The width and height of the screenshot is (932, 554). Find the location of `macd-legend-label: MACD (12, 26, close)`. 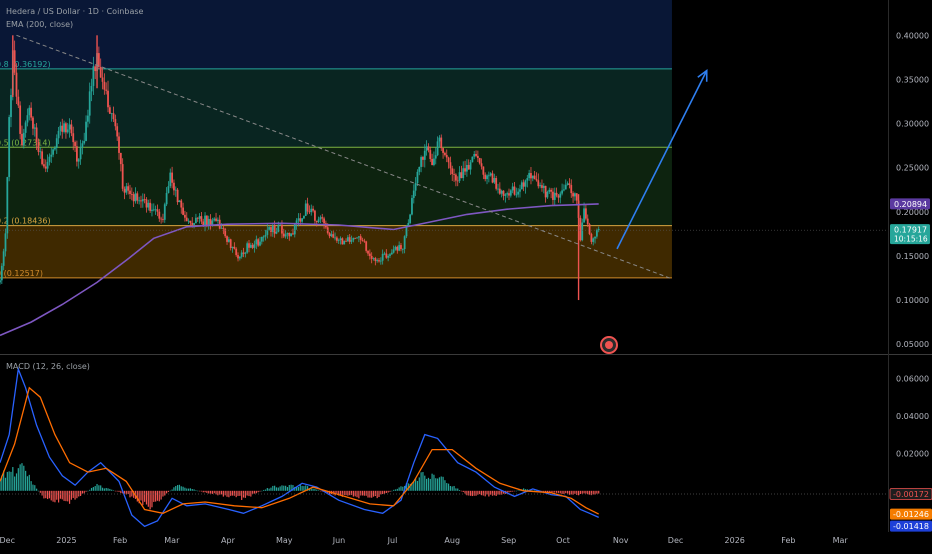

macd-legend-label: MACD (12, 26, close) is located at coordinates (48, 366).